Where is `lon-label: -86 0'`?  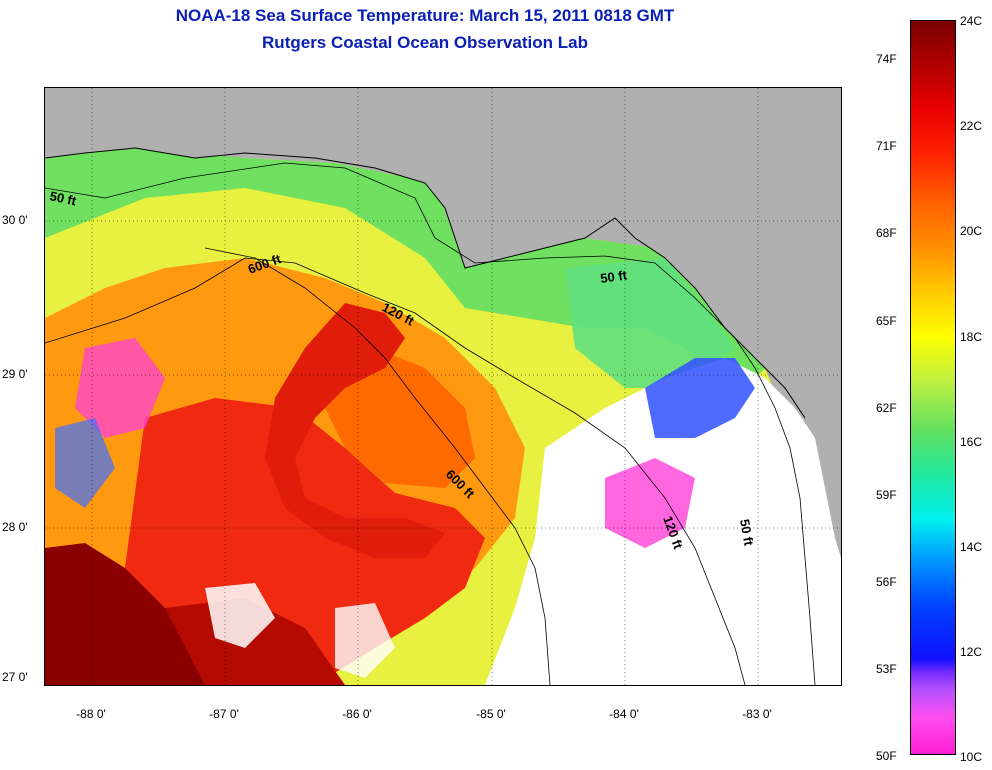
lon-label: -86 0' is located at coordinates (357, 714).